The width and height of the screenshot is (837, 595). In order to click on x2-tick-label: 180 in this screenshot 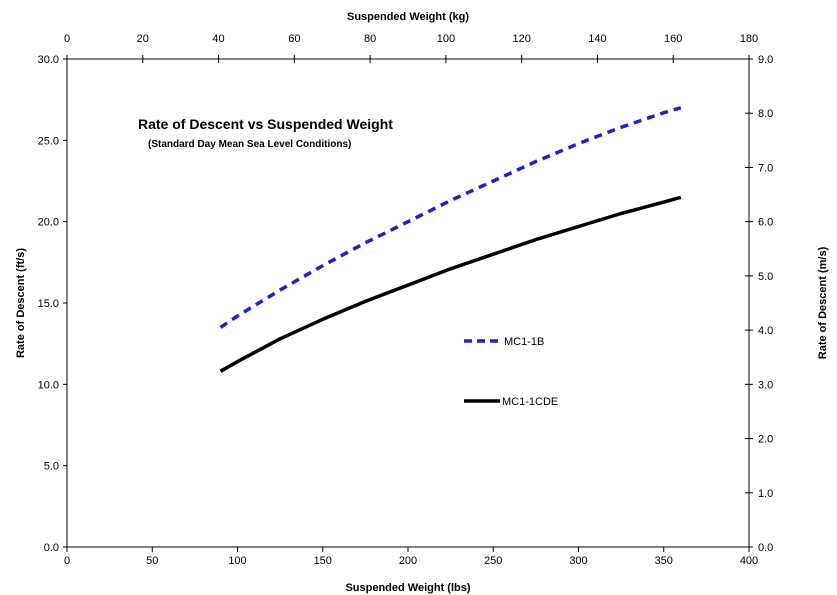, I will do `click(749, 39)`.